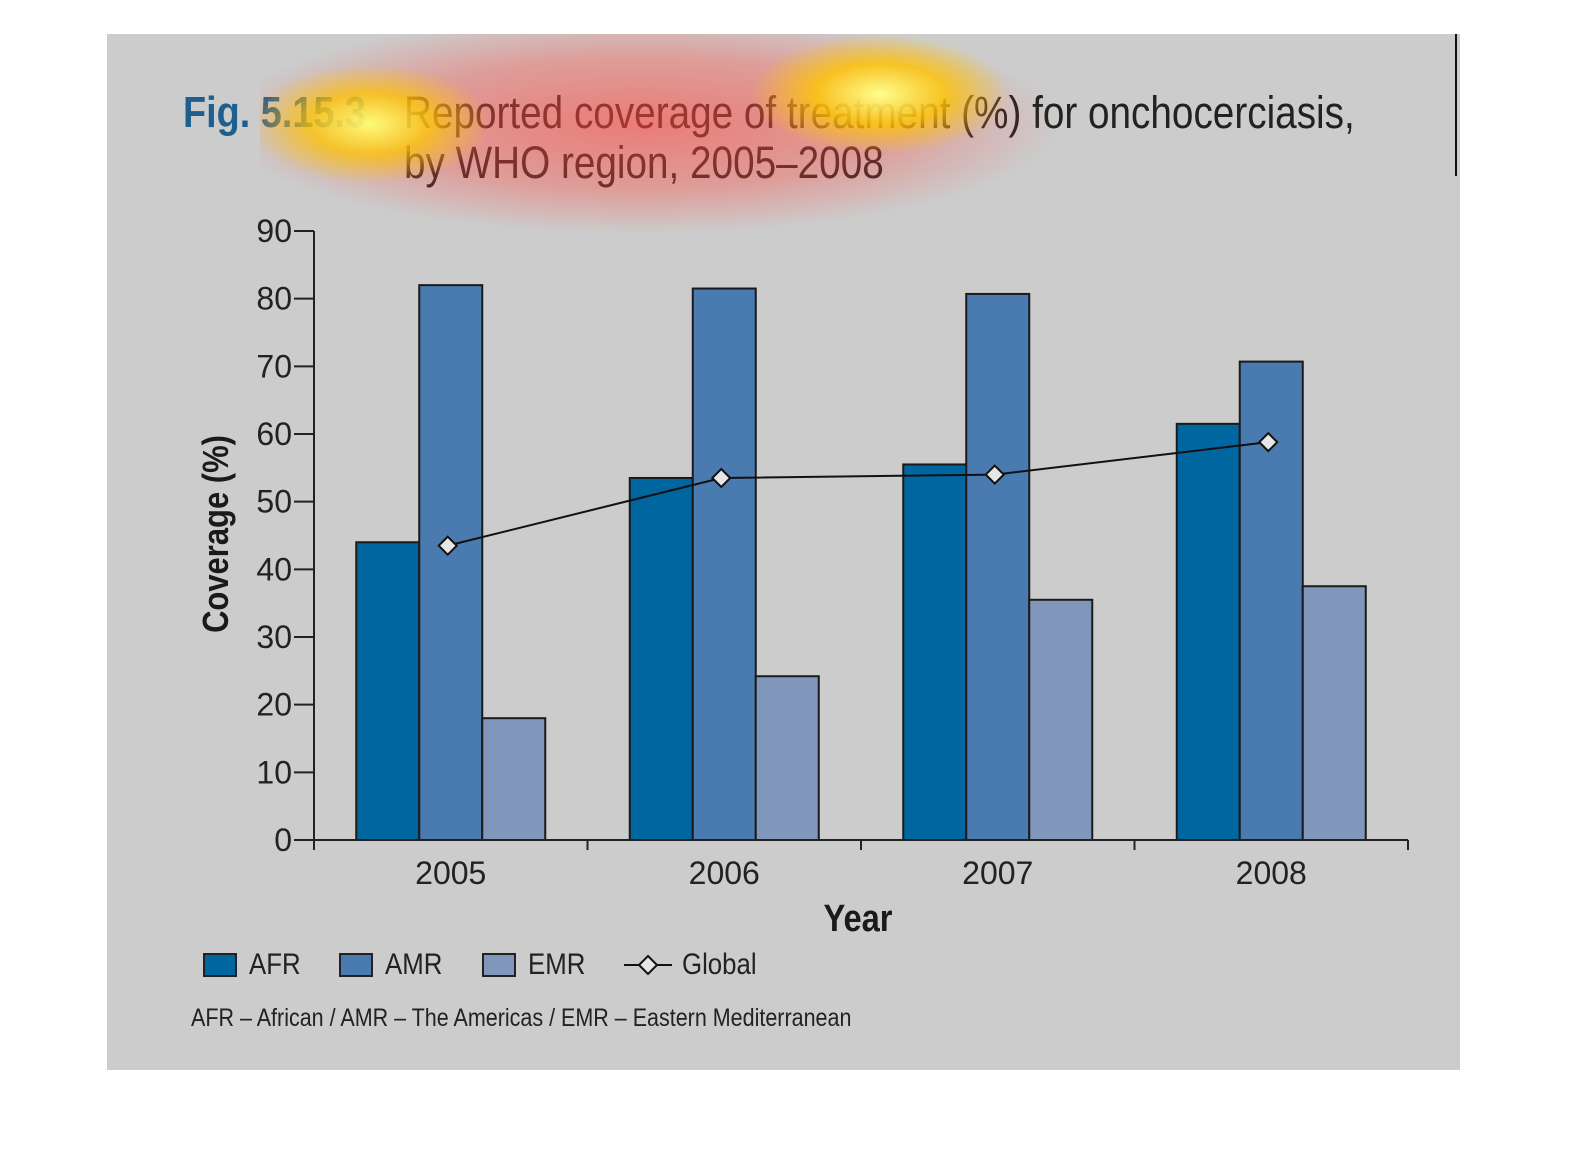  What do you see at coordinates (995, 475) in the screenshot?
I see `global-point-2007` at bounding box center [995, 475].